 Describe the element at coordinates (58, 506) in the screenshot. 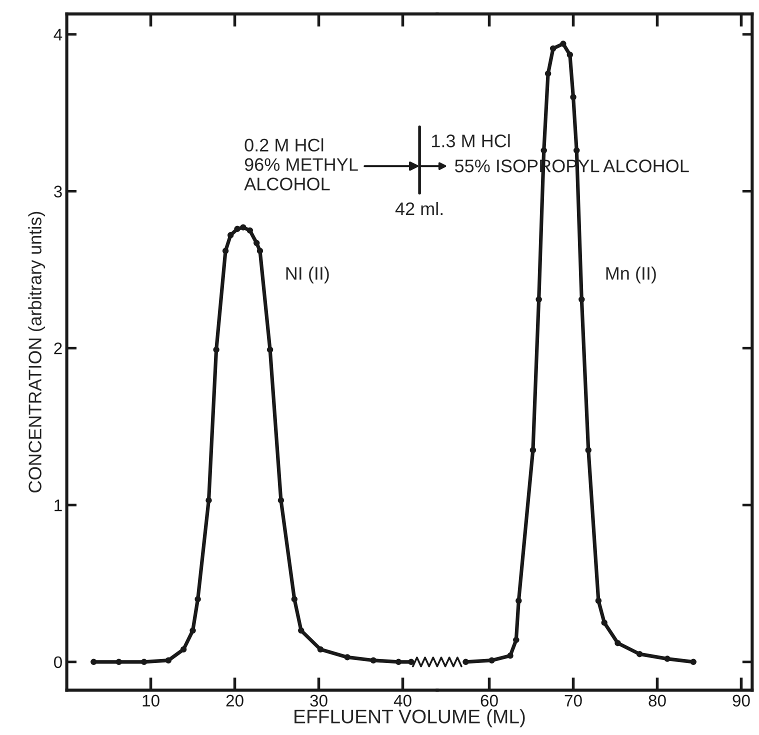

I see `y-tick-label: 1` at that location.